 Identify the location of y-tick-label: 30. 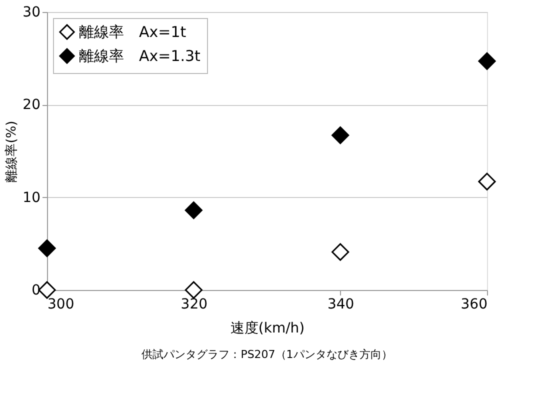
(31, 12).